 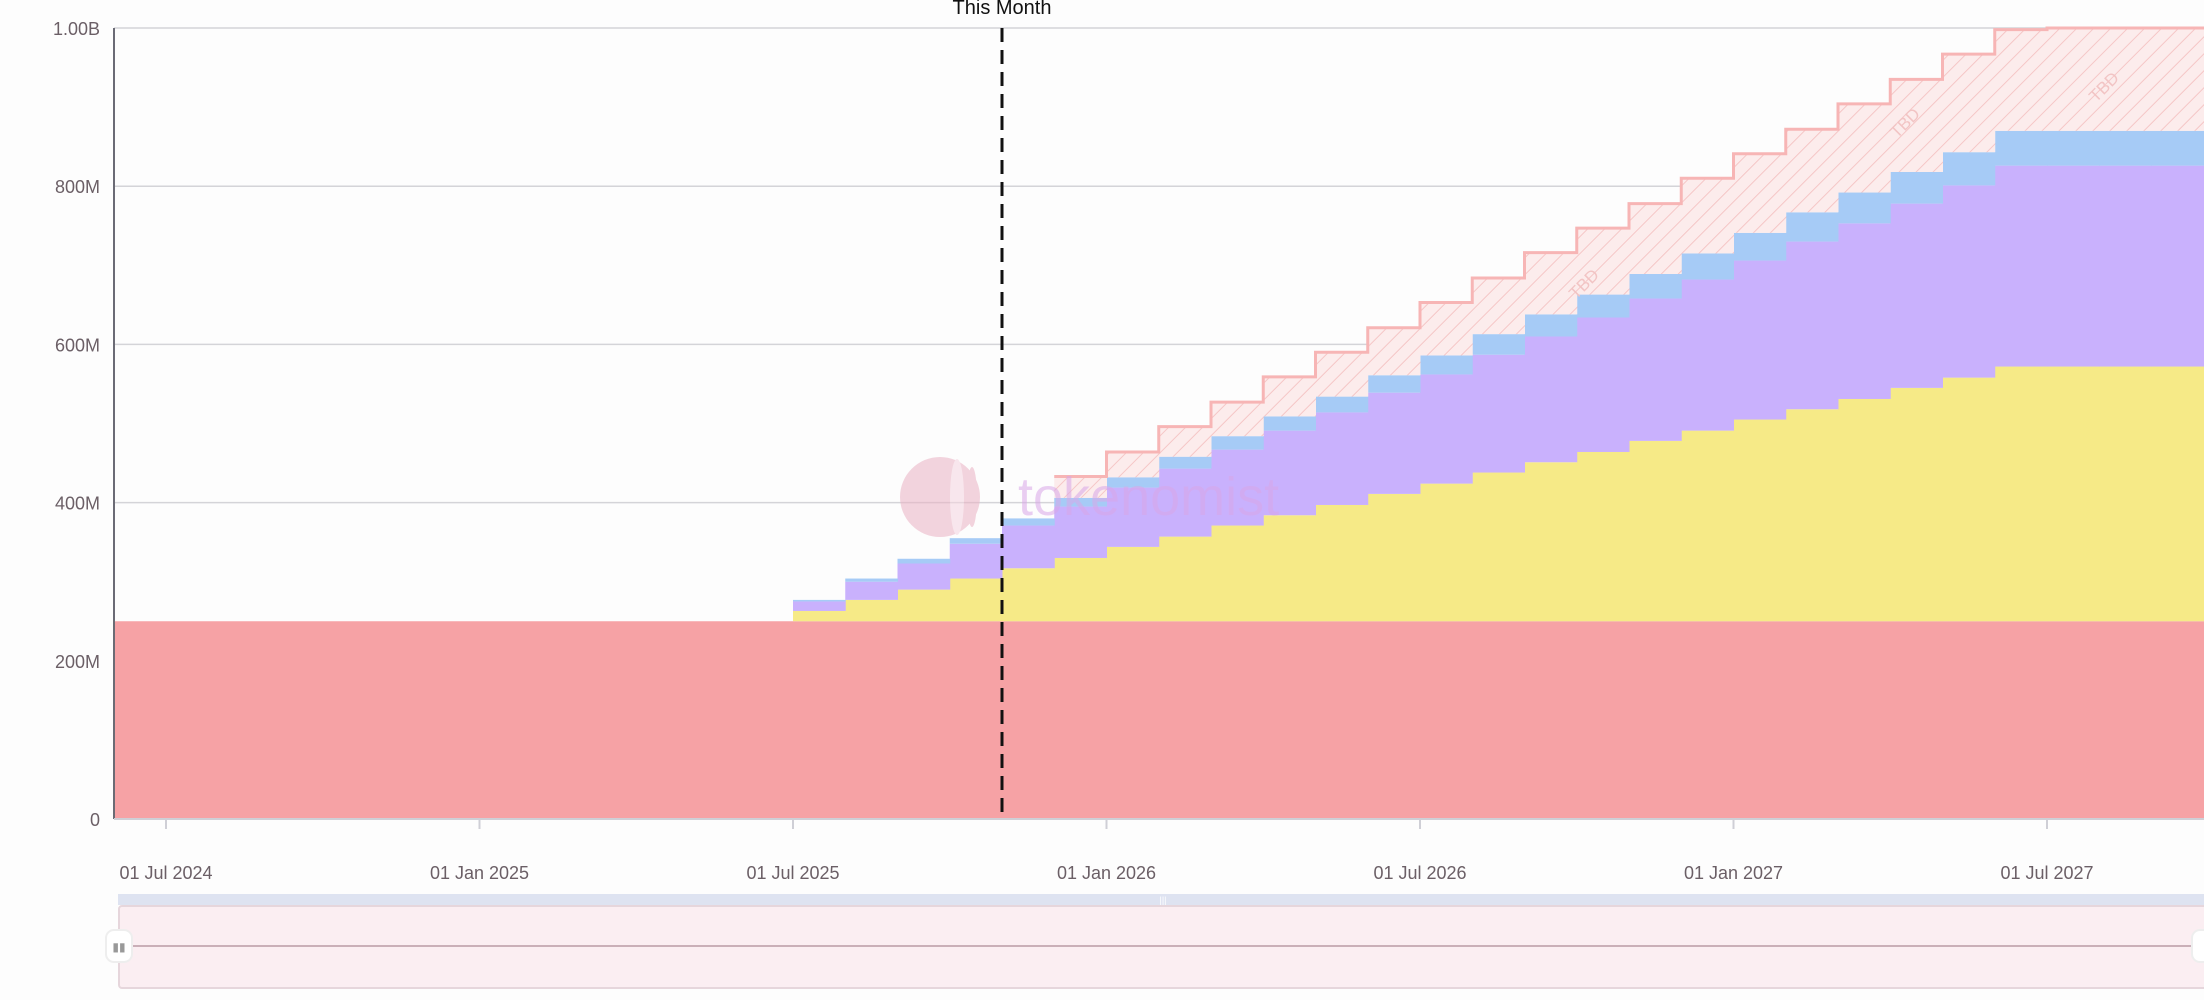 I want to click on handle-grip-icon: ▮▮, so click(x=118, y=947).